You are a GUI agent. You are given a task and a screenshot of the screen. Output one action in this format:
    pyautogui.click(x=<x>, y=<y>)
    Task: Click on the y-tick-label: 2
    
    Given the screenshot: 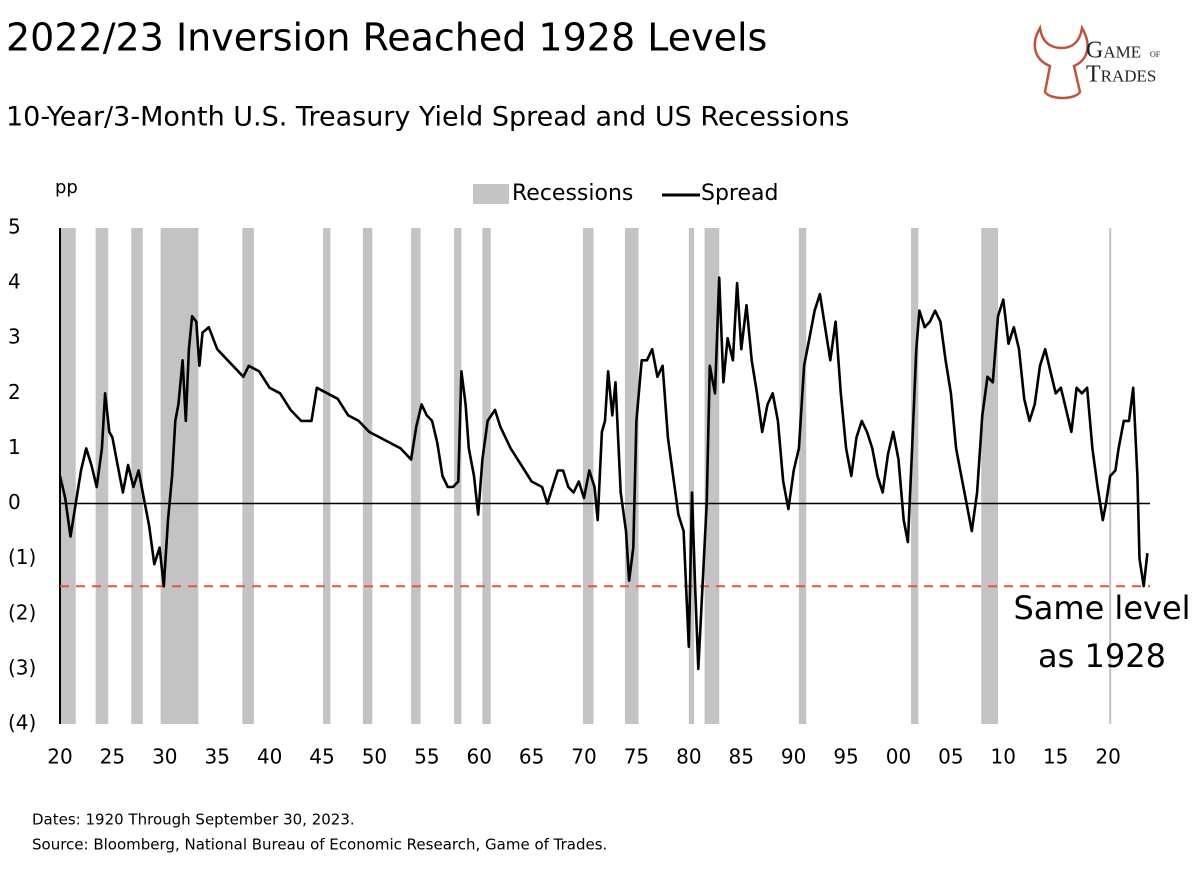 What is the action you would take?
    pyautogui.click(x=14, y=392)
    